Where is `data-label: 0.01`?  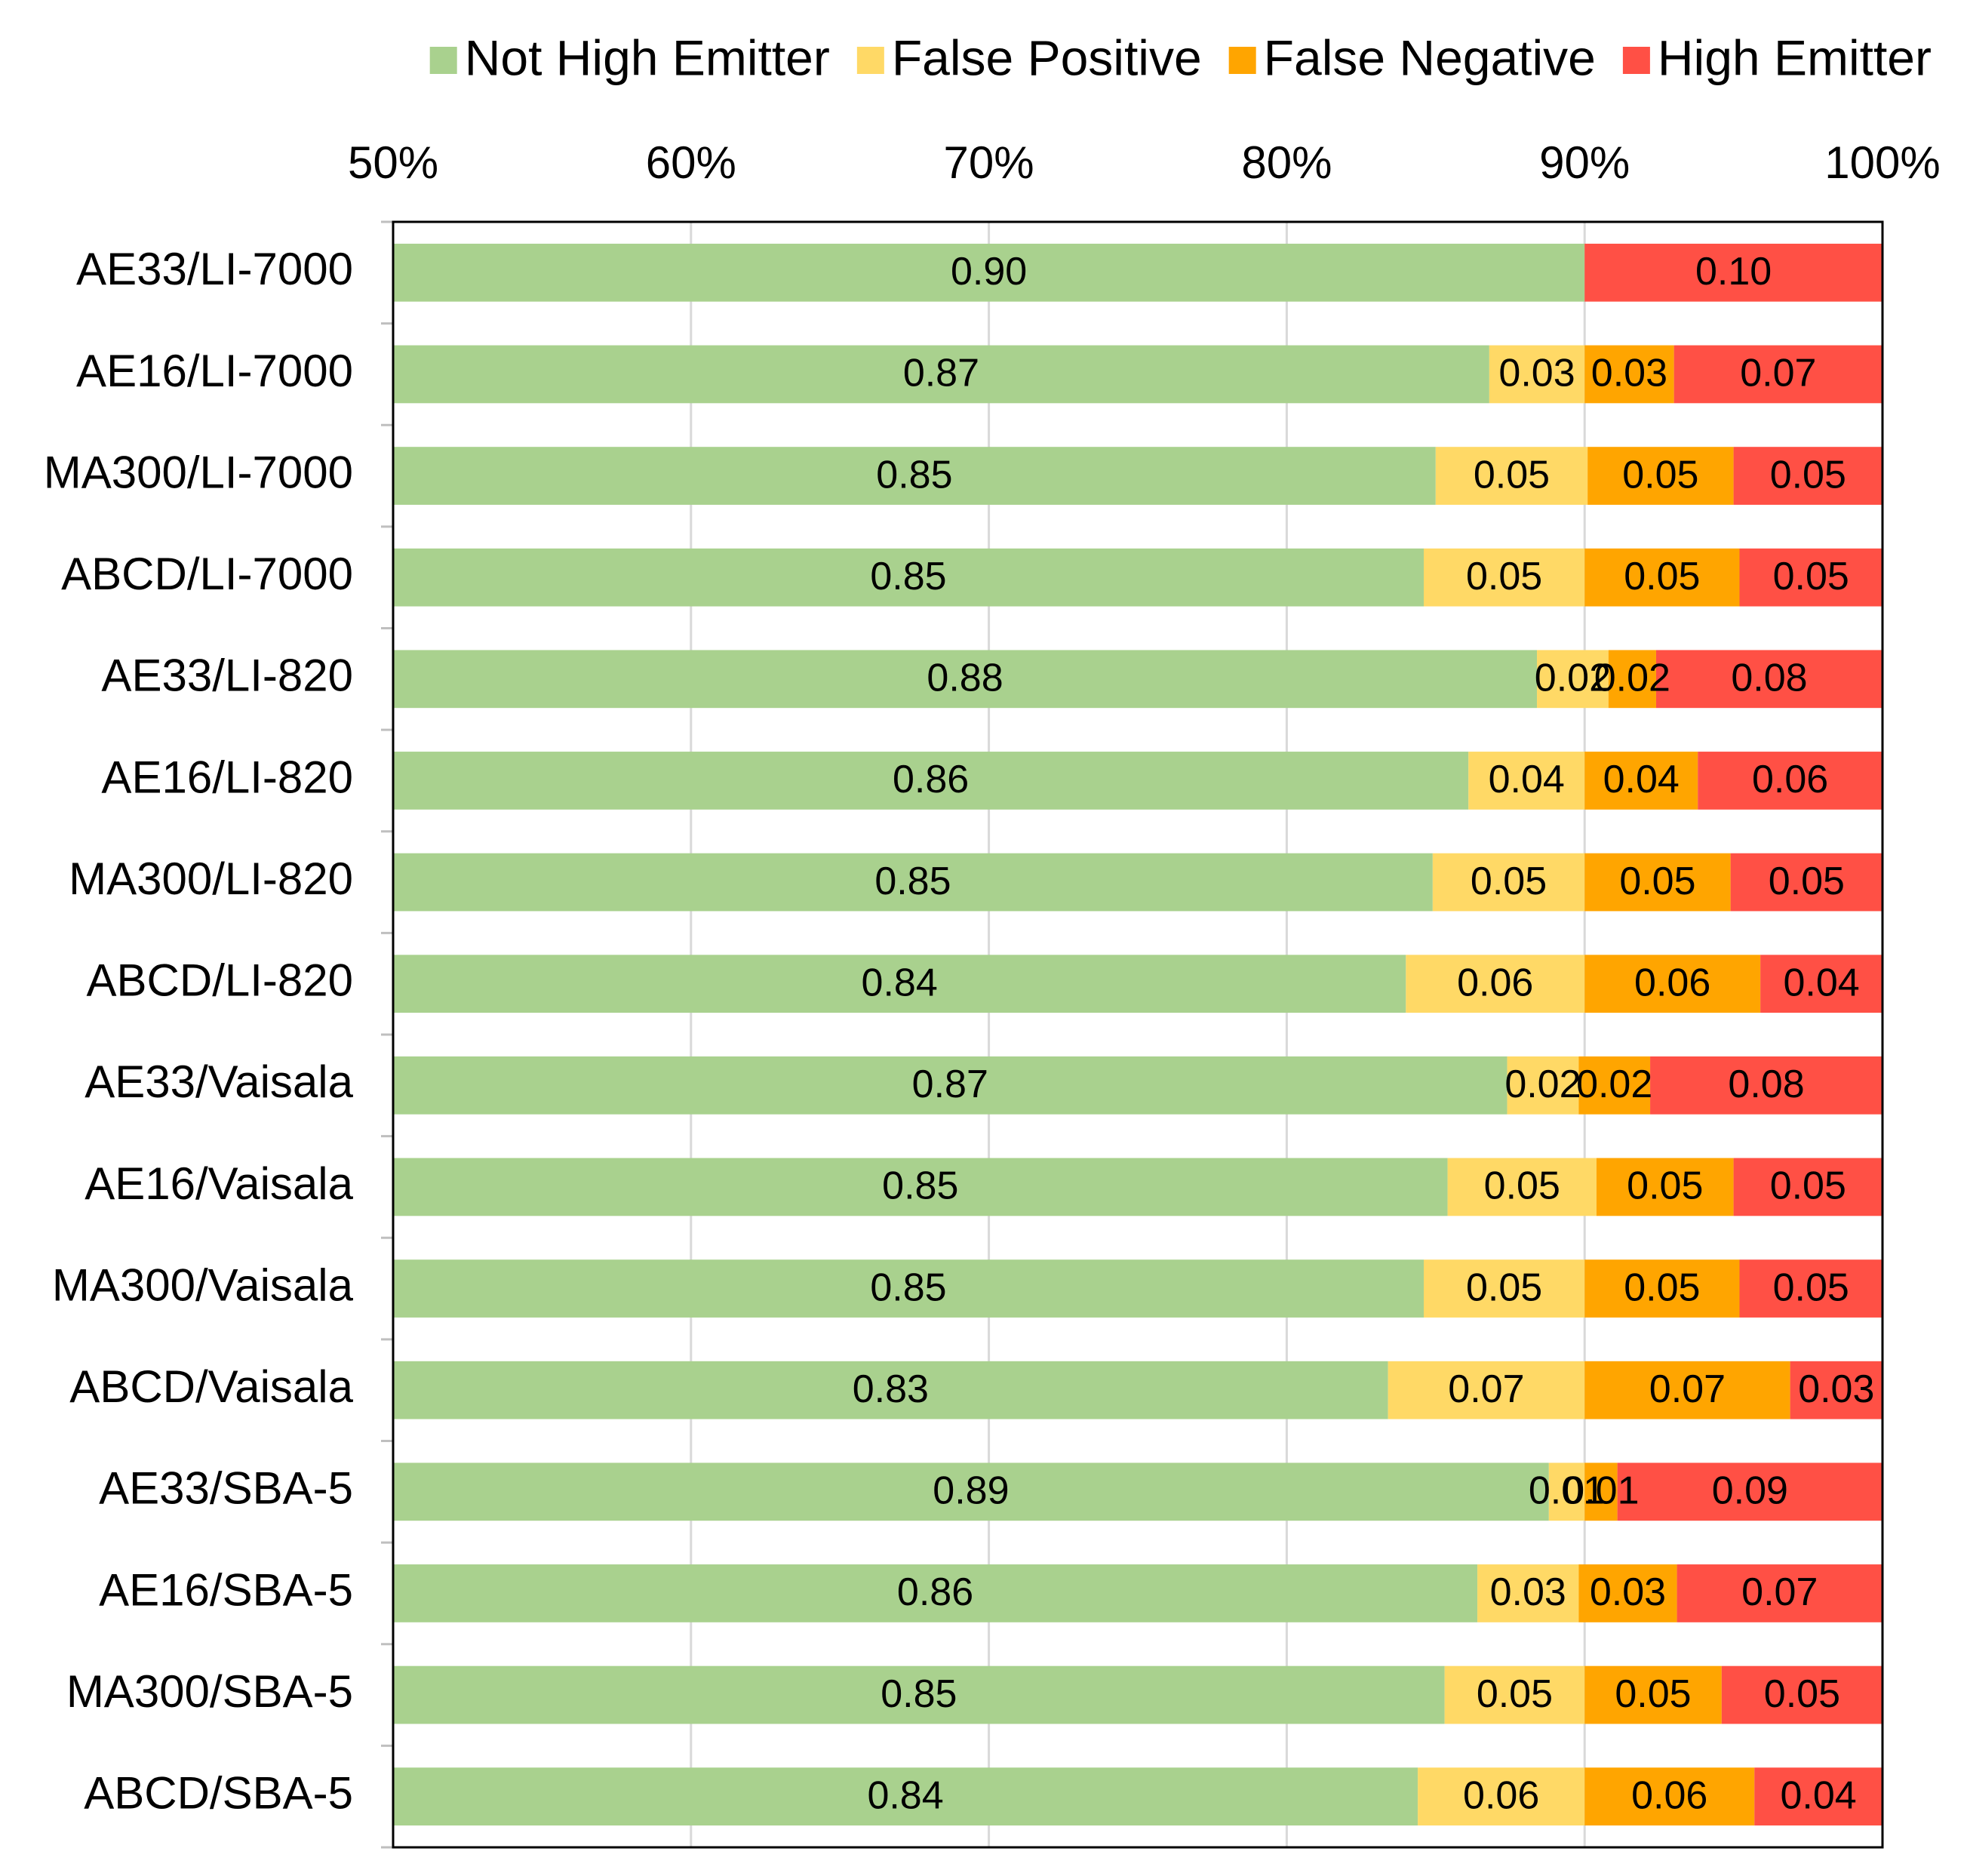
data-label: 0.01 is located at coordinates (1601, 1491).